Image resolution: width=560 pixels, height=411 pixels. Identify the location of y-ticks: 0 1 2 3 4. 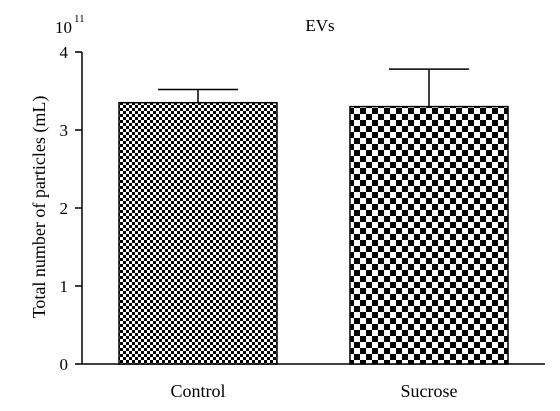
(71, 208).